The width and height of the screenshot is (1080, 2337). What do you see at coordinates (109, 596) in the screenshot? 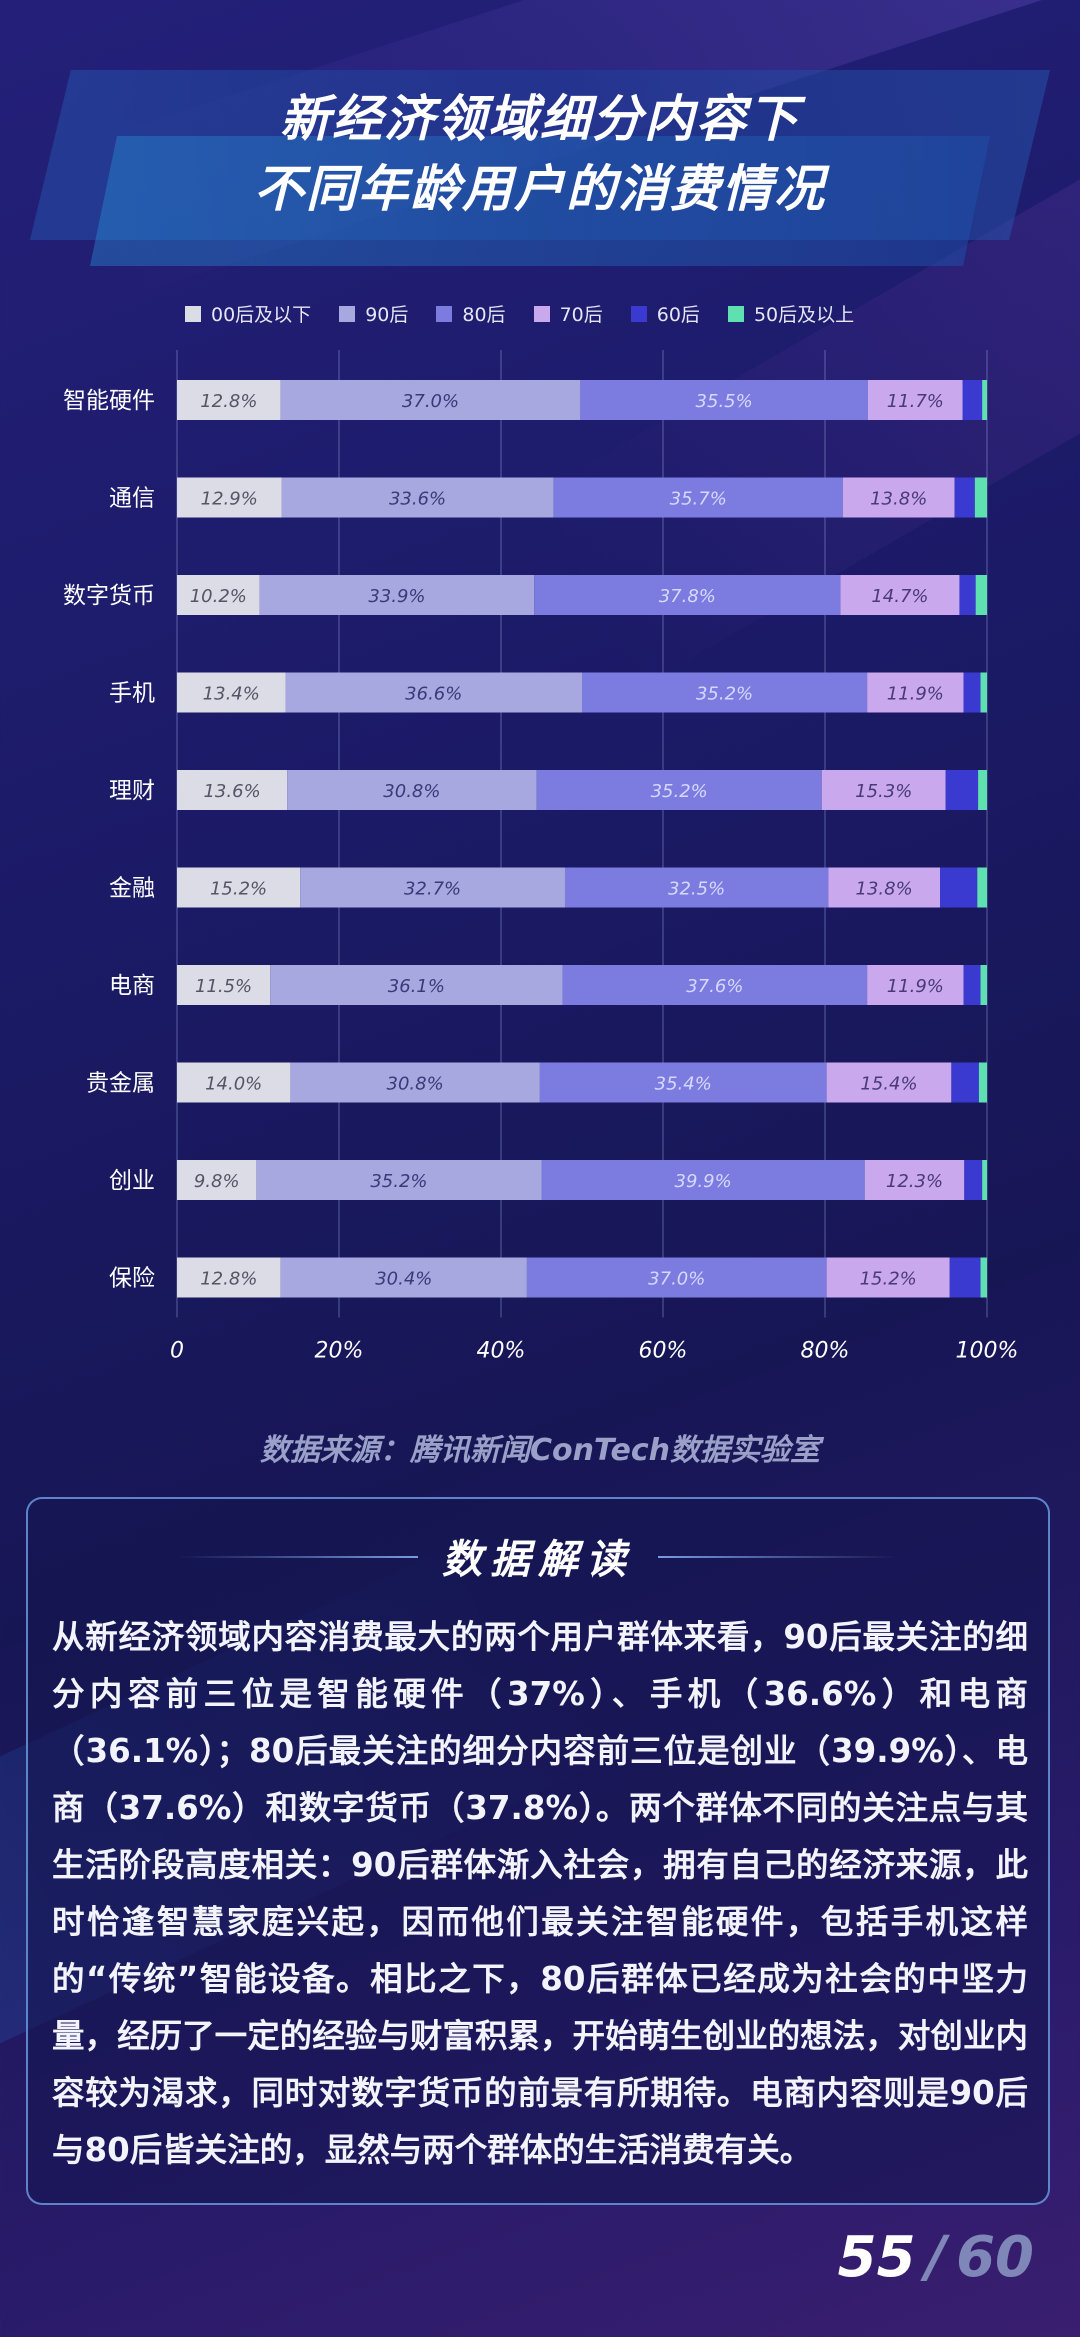
I see `category-label: 数字货币` at bounding box center [109, 596].